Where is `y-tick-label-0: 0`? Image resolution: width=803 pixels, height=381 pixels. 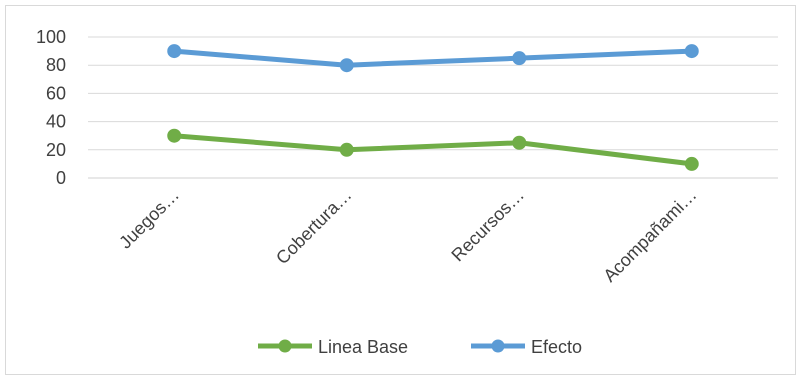
y-tick-label-0: 0 is located at coordinates (61, 178).